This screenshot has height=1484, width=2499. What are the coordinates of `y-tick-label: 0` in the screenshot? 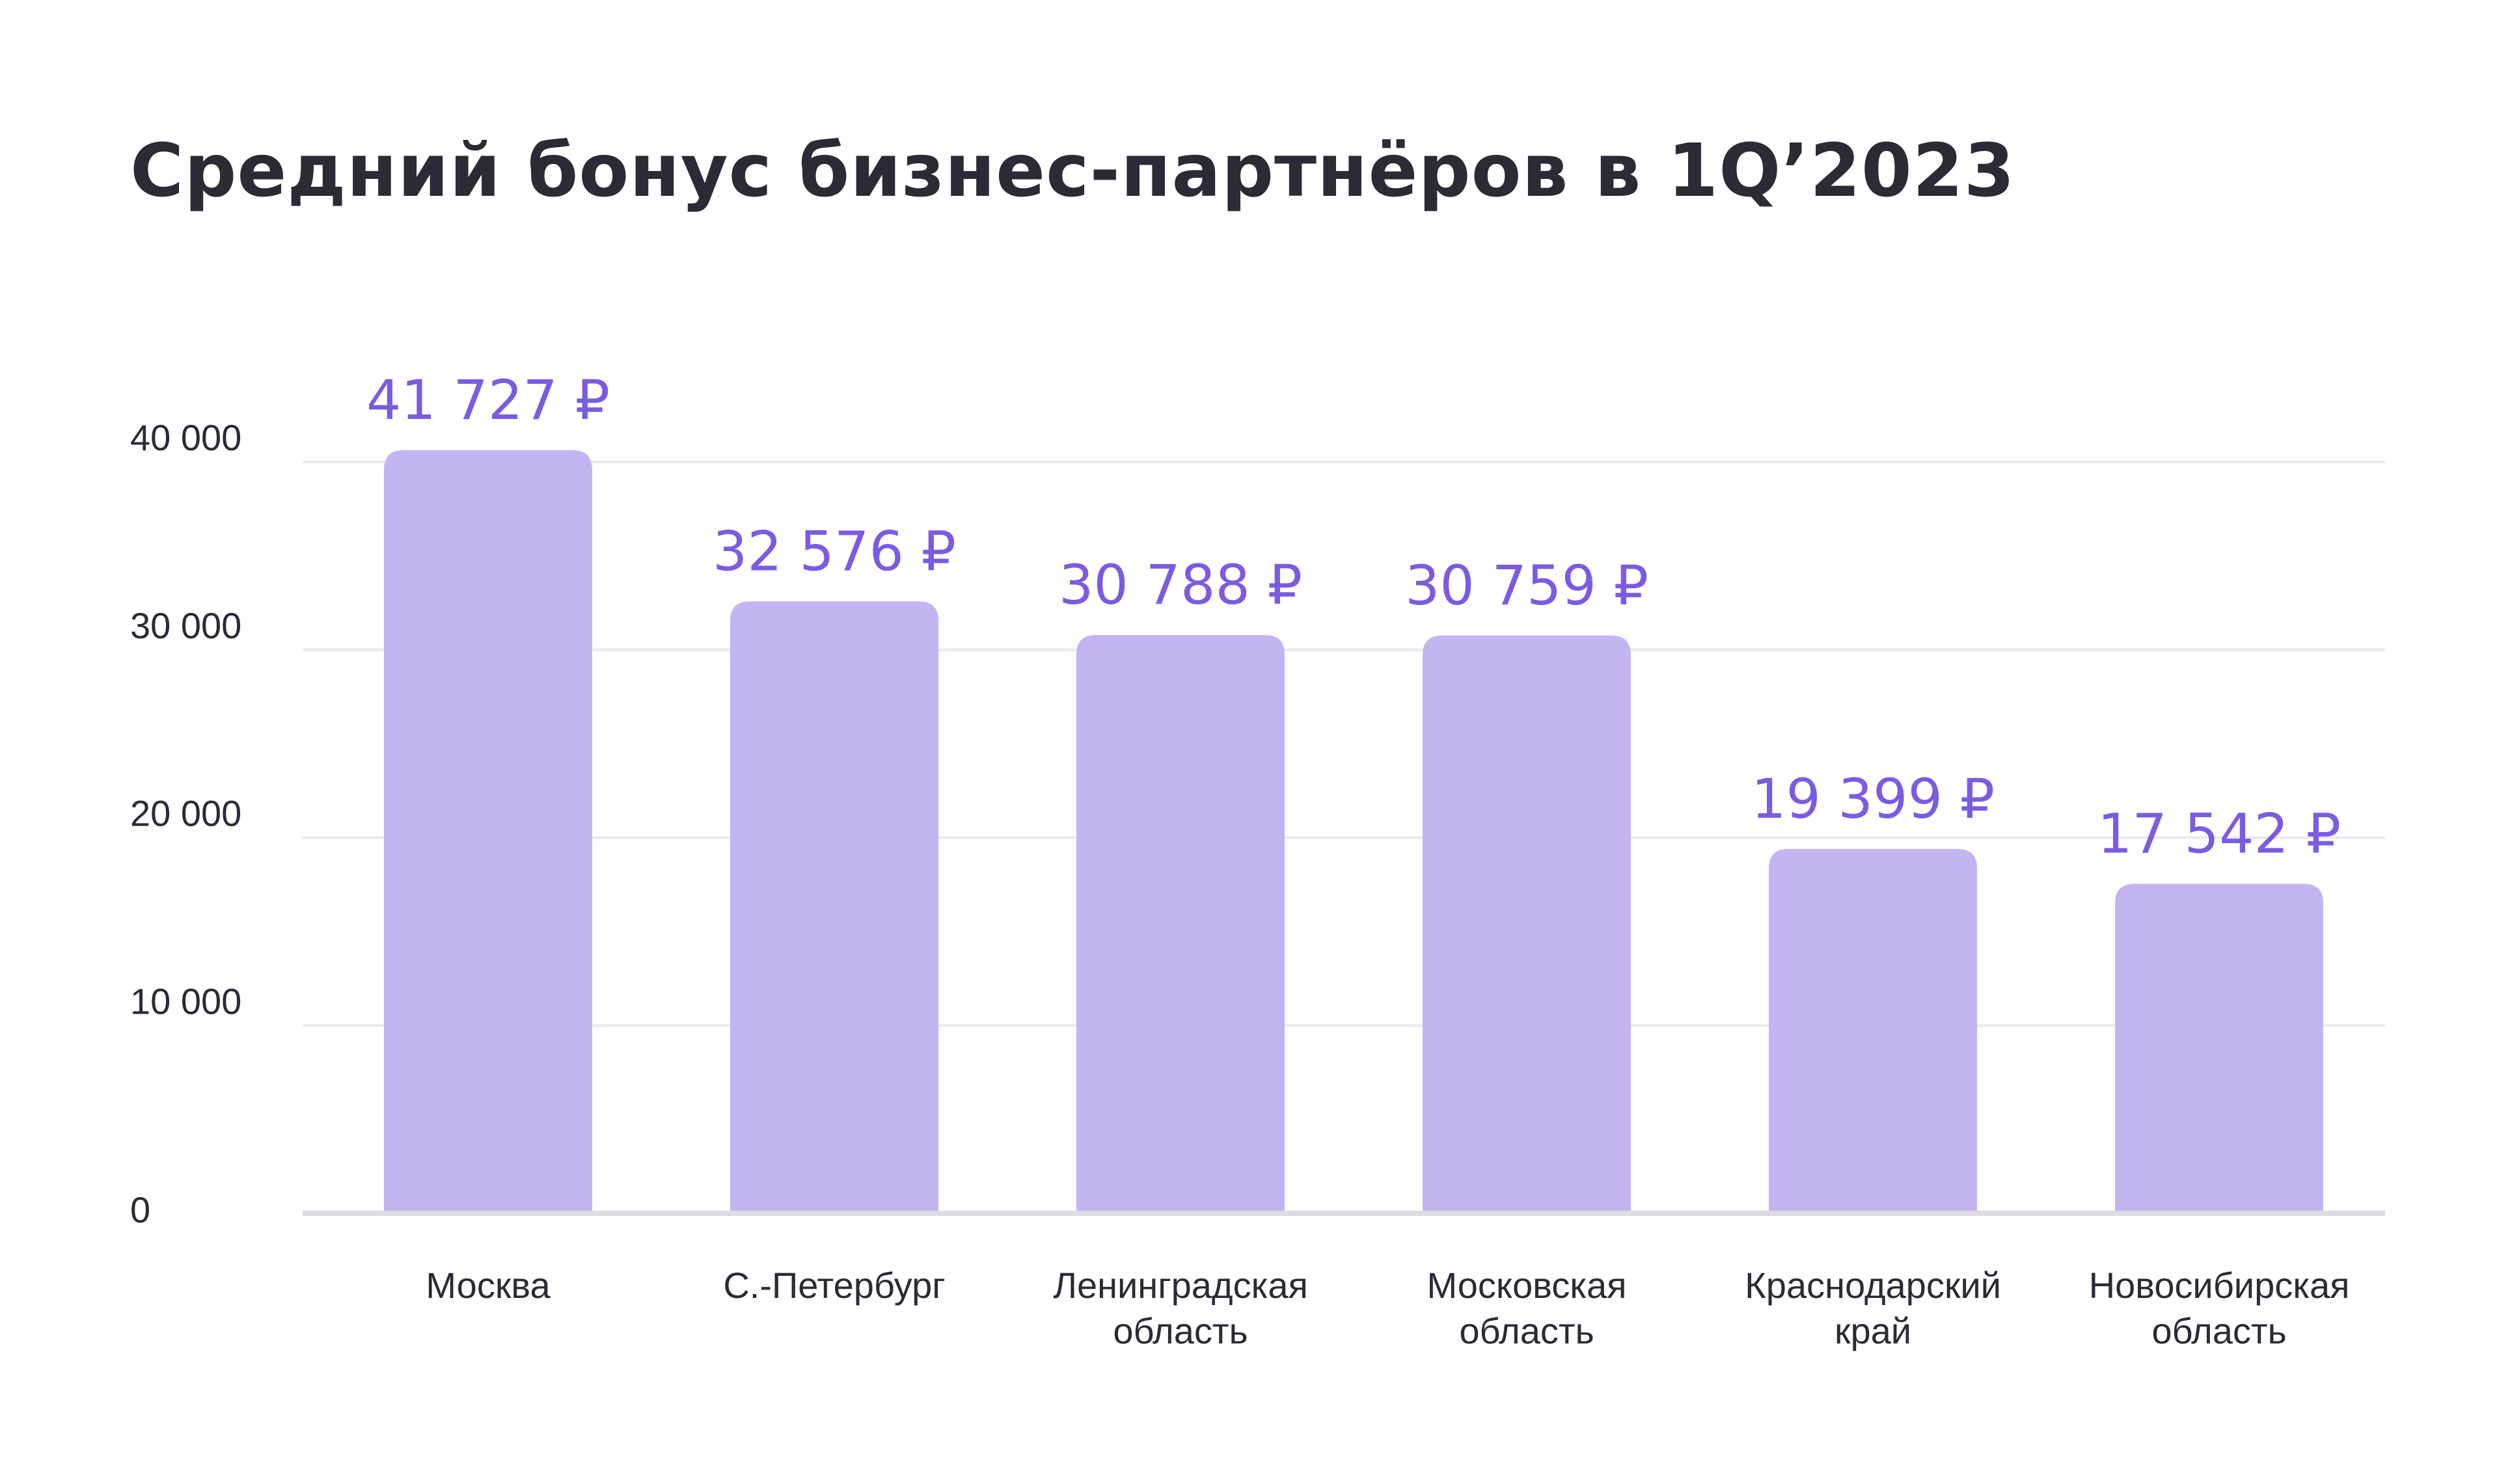 It's located at (140, 1209).